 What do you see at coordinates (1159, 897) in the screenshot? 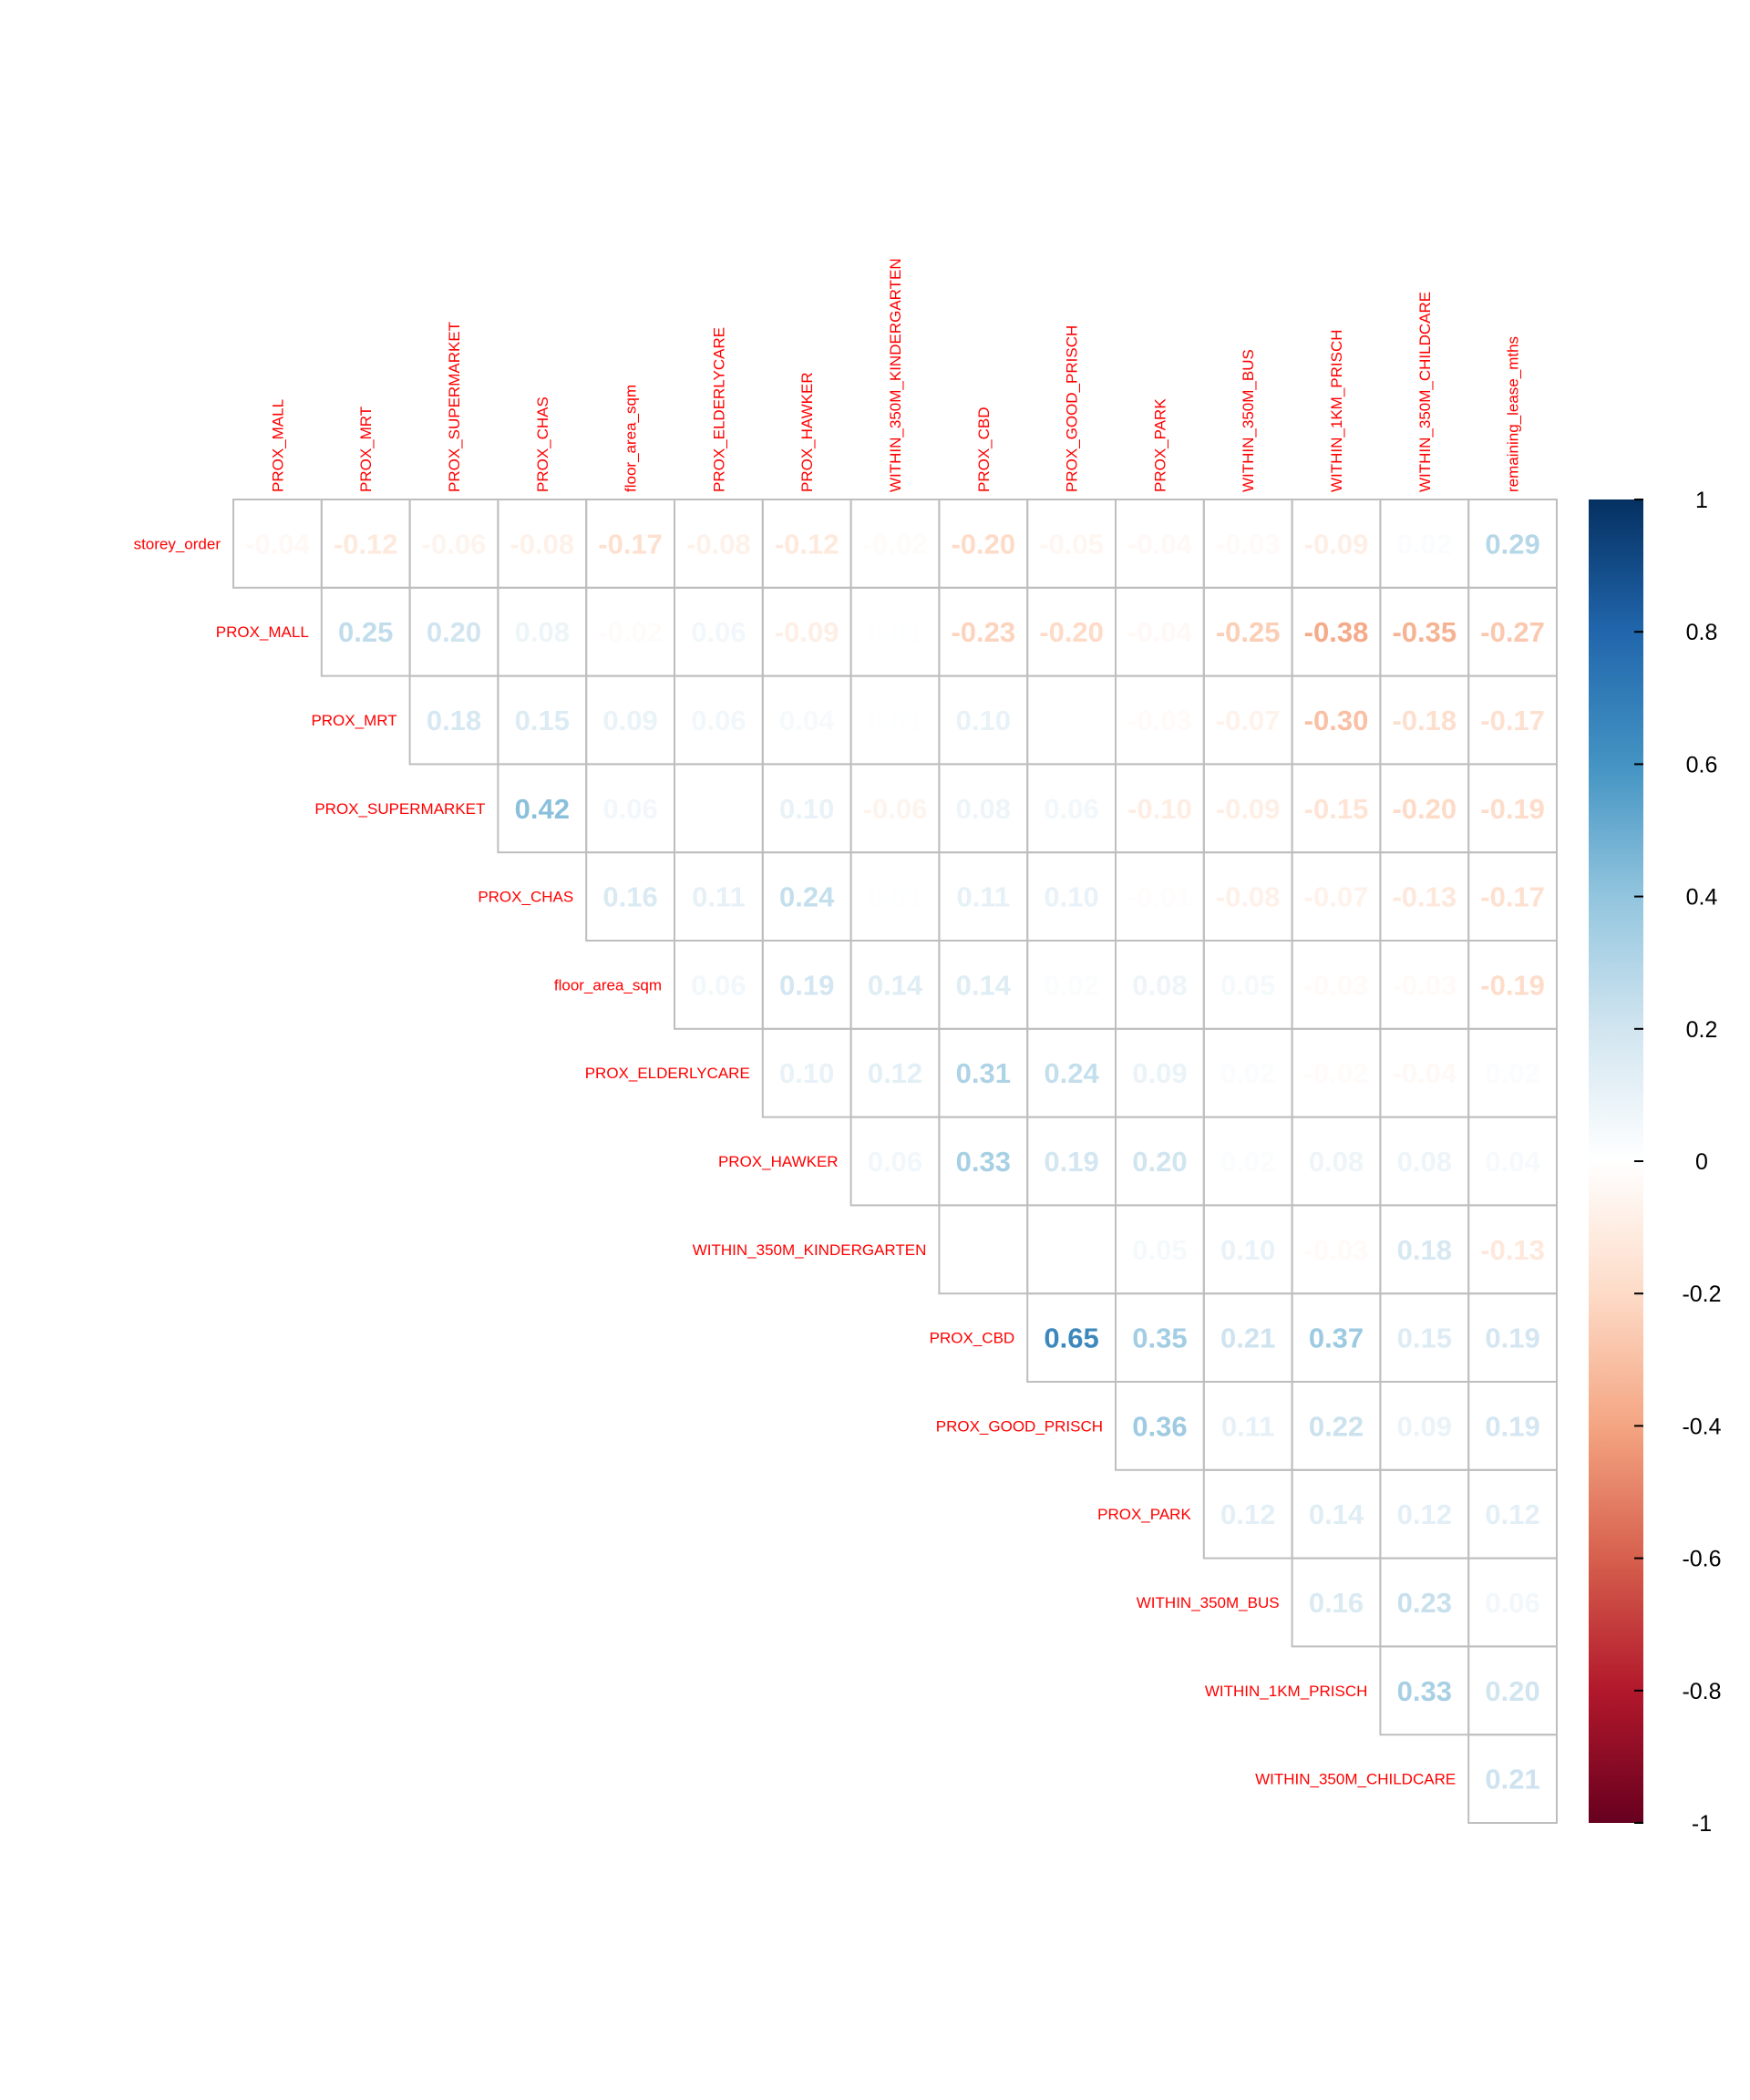
I see `cell-value-label: -0.01` at bounding box center [1159, 897].